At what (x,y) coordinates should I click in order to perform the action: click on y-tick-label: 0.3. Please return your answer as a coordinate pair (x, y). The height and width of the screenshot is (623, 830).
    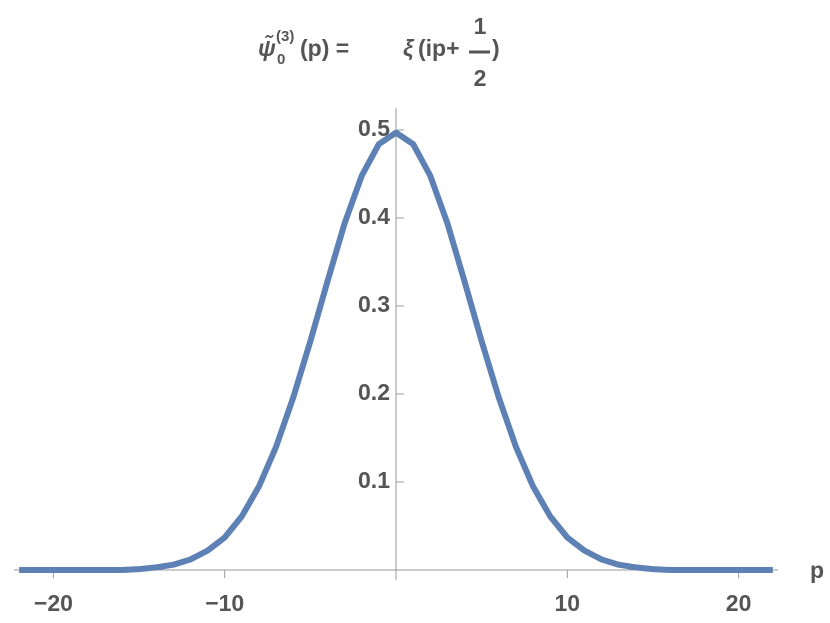
    Looking at the image, I should click on (374, 304).